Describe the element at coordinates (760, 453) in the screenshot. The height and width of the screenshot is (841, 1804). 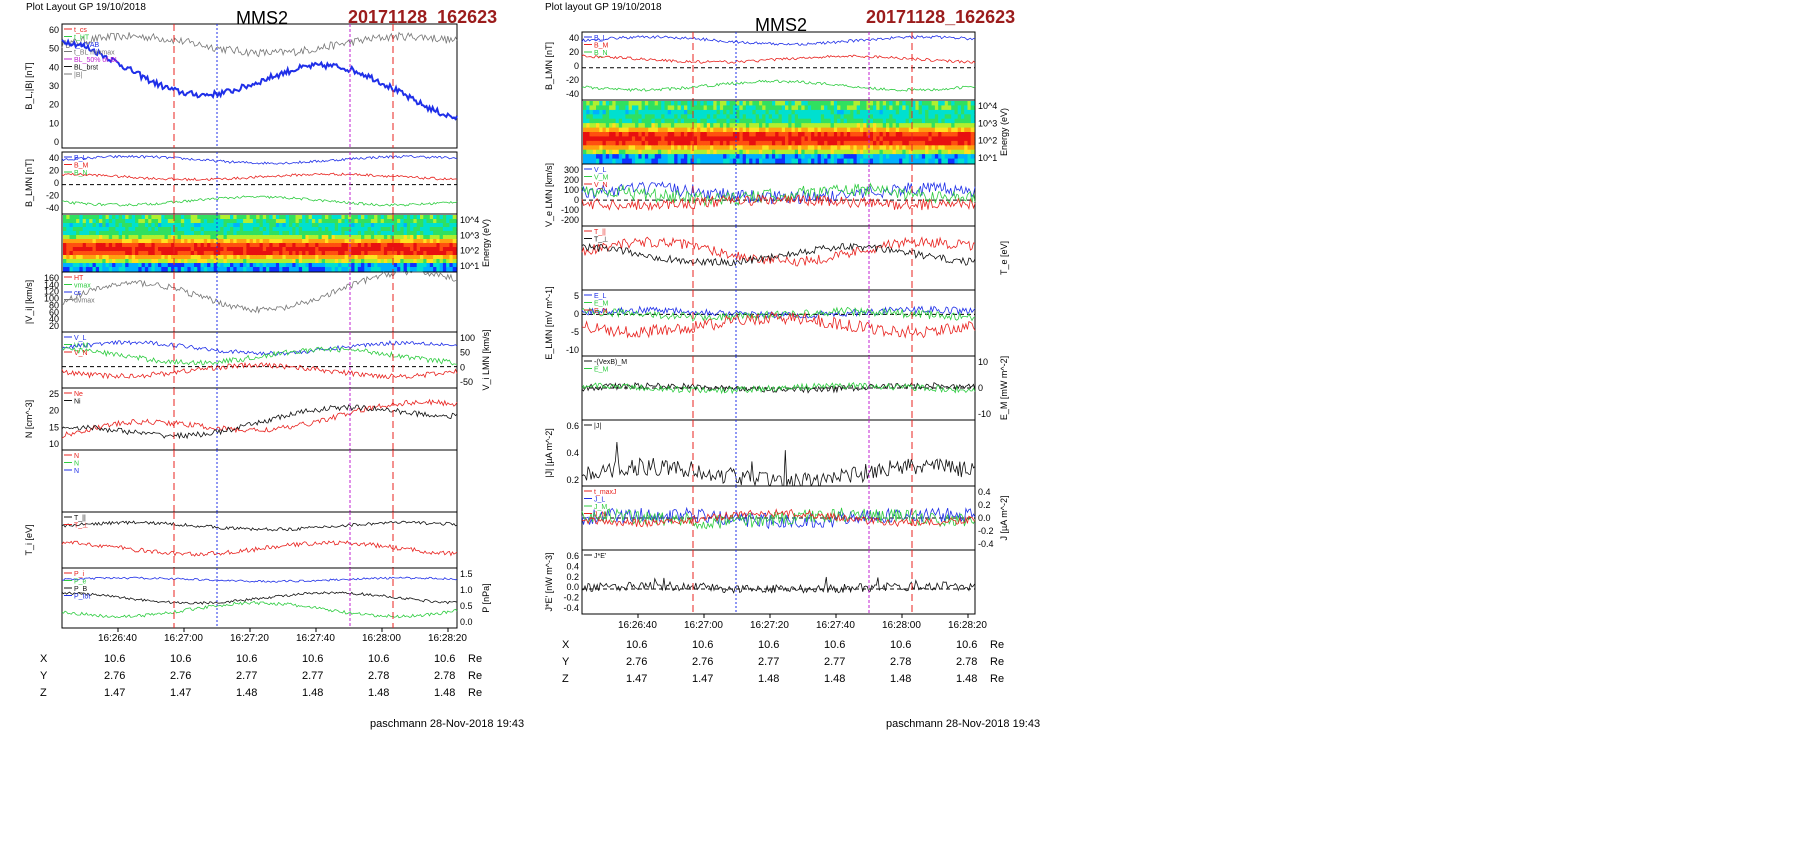
I see `panel-R7: 0.60.40.2|J| [µA m^-2]|J|` at that location.